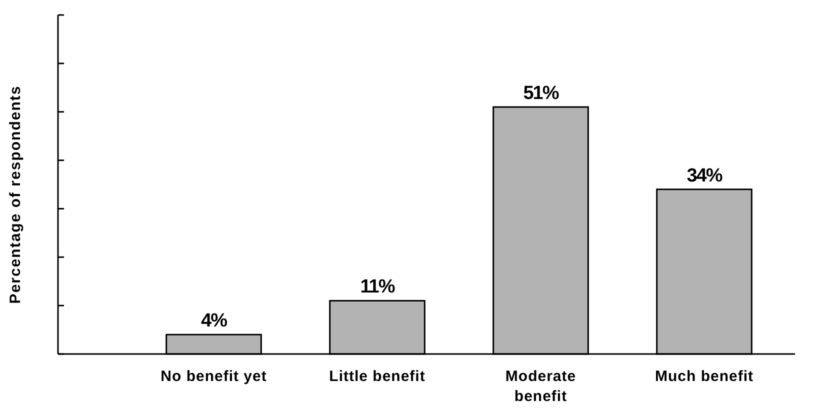 The height and width of the screenshot is (414, 820). I want to click on x-tick-label: Moderate benefit, so click(540, 386).